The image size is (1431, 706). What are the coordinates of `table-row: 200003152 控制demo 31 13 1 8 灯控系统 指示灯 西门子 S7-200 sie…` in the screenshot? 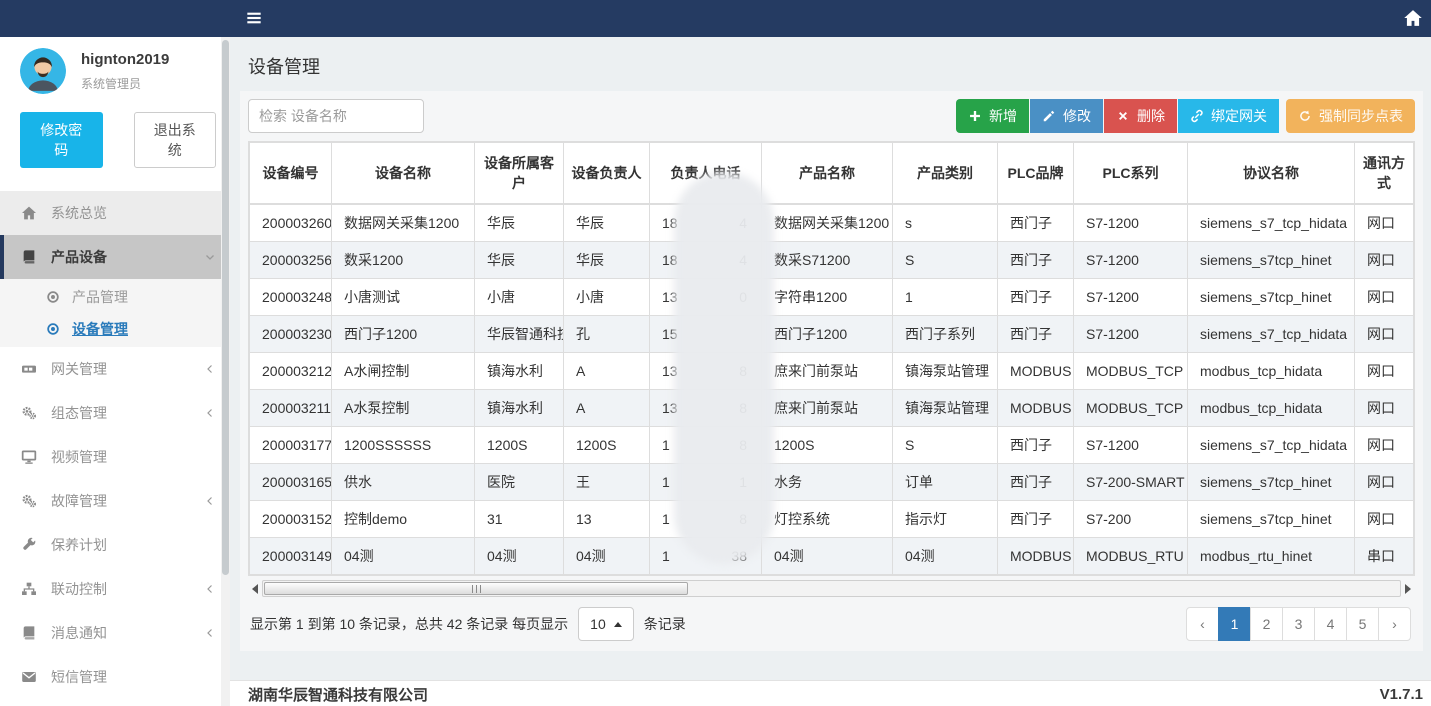 It's located at (831, 519).